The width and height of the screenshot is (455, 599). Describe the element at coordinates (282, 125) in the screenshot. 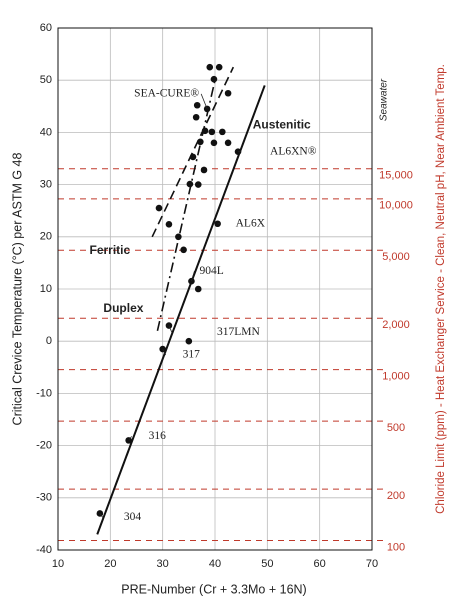

I see `line-label: Austenitic` at that location.